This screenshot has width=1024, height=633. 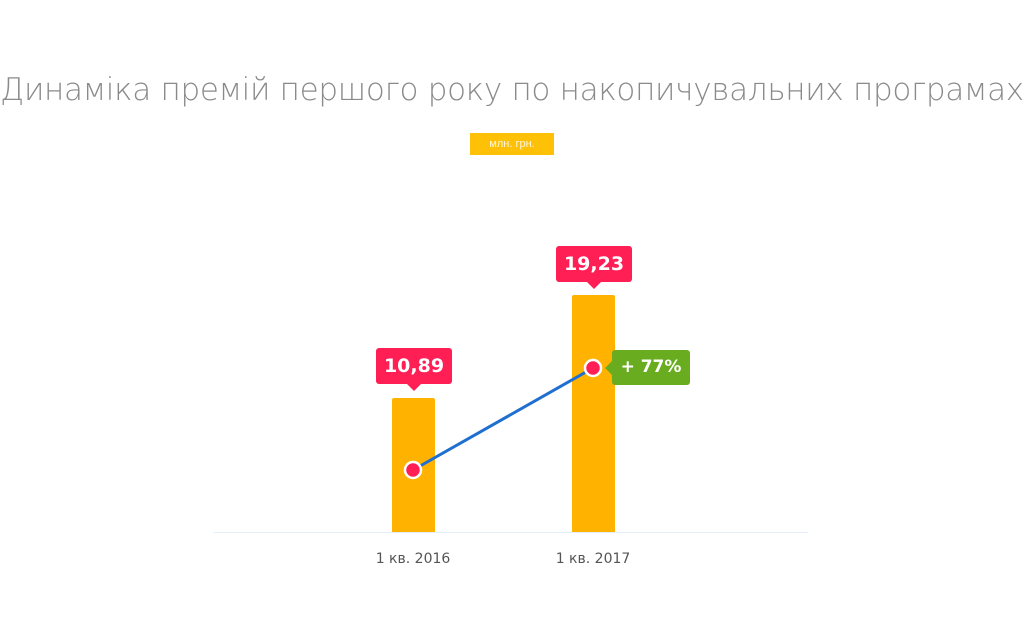 What do you see at coordinates (512, 144) in the screenshot?
I see `unit-badge: млн. грн.` at bounding box center [512, 144].